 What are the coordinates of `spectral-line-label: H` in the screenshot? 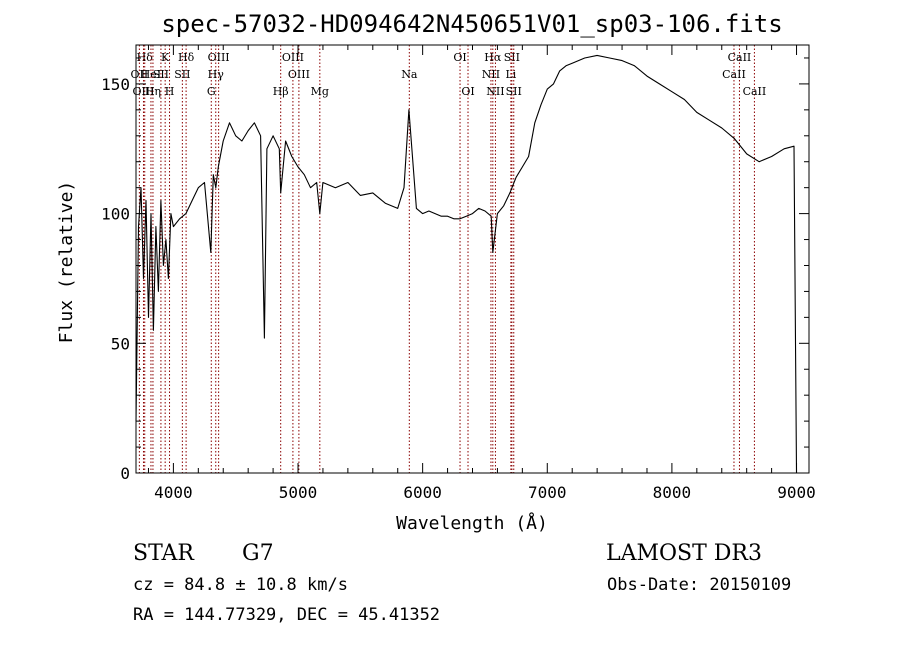 It's located at (170, 91).